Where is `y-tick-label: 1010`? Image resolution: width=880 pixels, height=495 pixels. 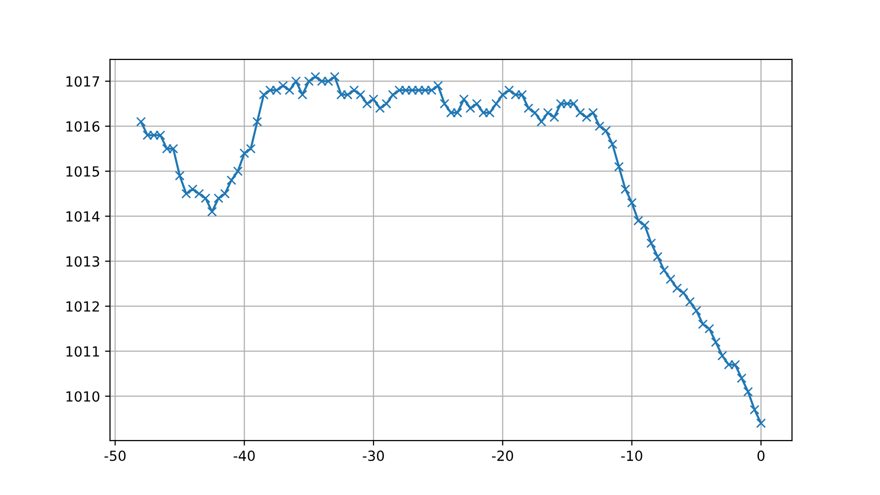
y-tick-label: 1010 is located at coordinates (83, 396).